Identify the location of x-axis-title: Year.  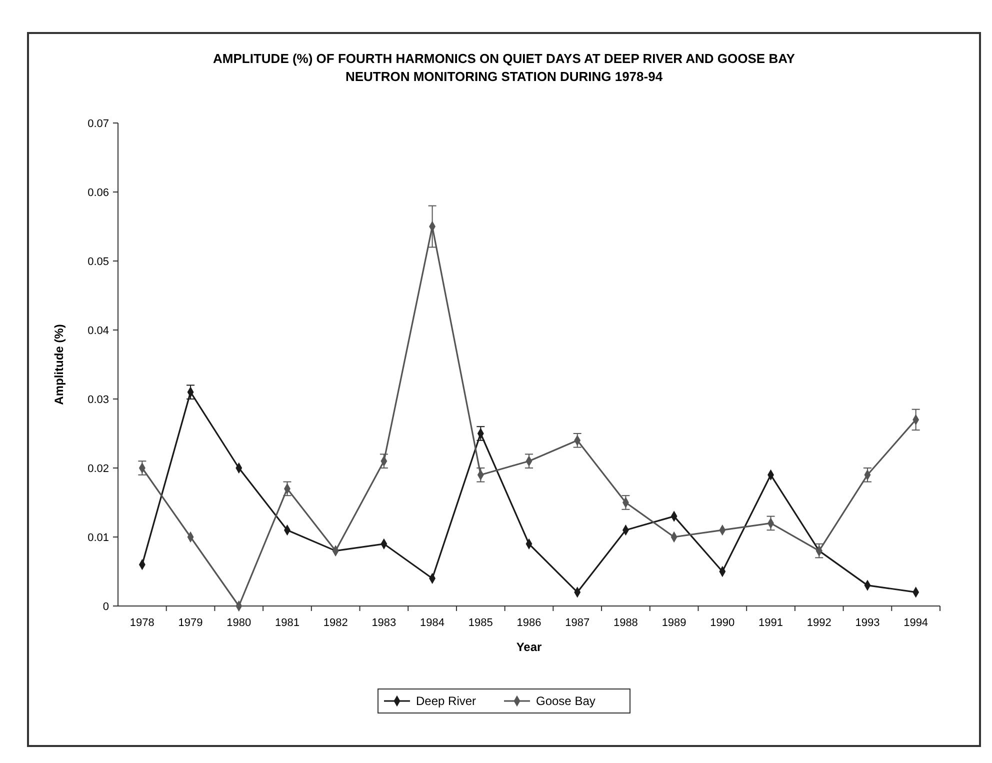
(529, 647).